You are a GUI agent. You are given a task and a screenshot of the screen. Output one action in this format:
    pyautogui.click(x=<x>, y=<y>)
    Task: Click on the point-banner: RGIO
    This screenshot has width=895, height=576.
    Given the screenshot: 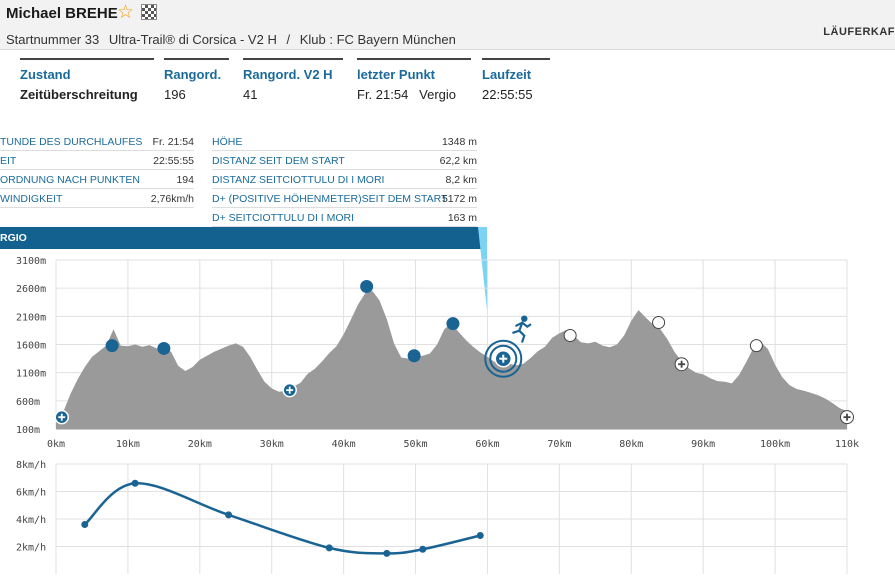 What is the action you would take?
    pyautogui.click(x=243, y=238)
    